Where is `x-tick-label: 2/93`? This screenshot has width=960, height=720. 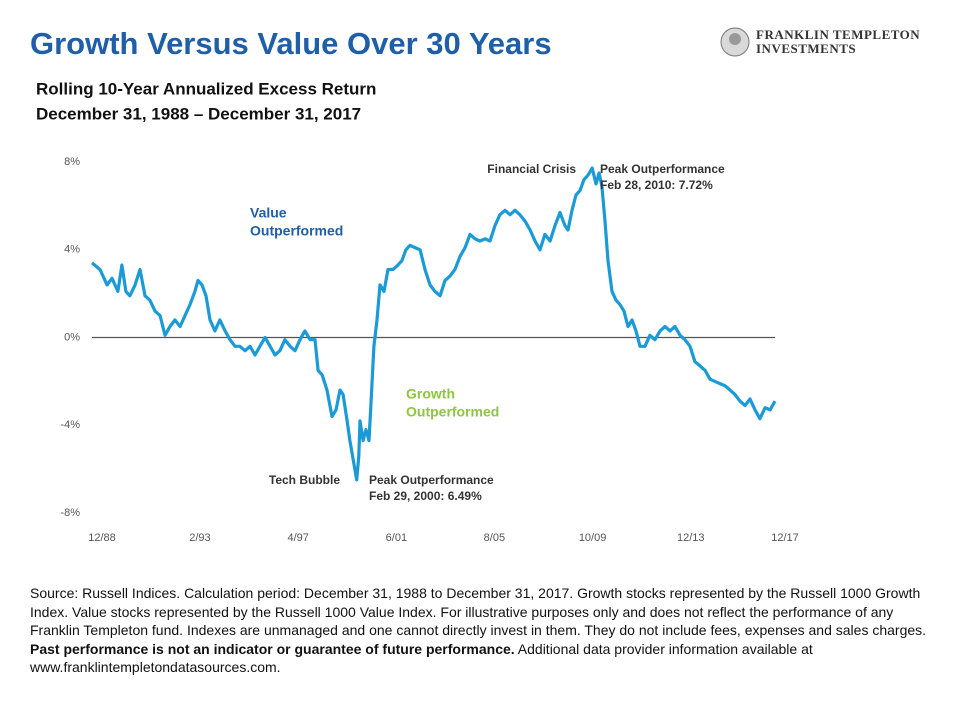 x-tick-label: 2/93 is located at coordinates (199, 538).